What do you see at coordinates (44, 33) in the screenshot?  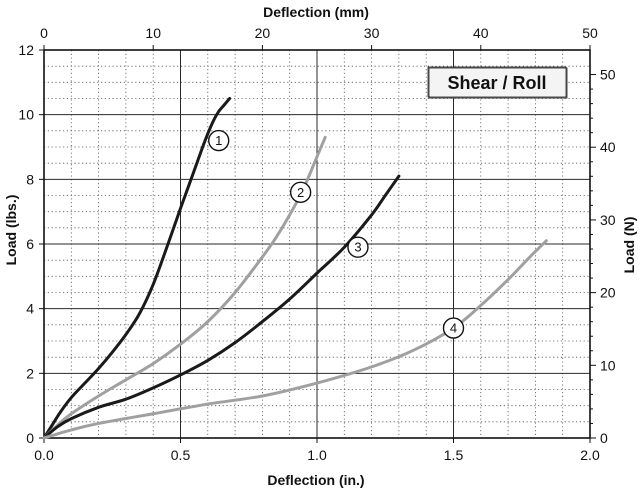 I see `x2-tick-label: 0` at bounding box center [44, 33].